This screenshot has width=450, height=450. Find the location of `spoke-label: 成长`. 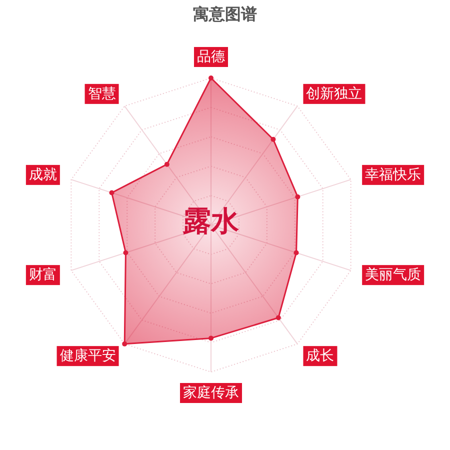

spoke-label: 成长 is located at coordinates (320, 356).